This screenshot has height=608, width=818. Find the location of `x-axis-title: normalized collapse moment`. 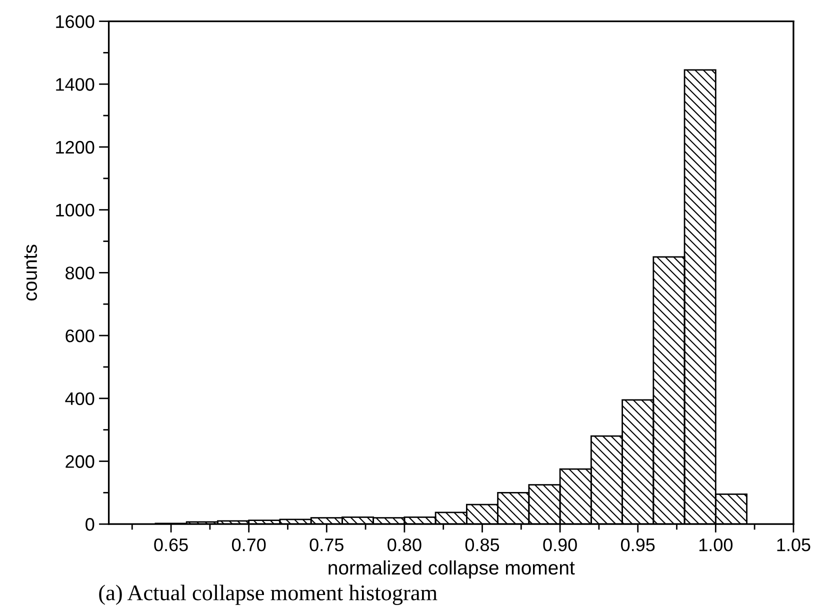

x-axis-title: normalized collapse moment is located at coordinates (451, 569).